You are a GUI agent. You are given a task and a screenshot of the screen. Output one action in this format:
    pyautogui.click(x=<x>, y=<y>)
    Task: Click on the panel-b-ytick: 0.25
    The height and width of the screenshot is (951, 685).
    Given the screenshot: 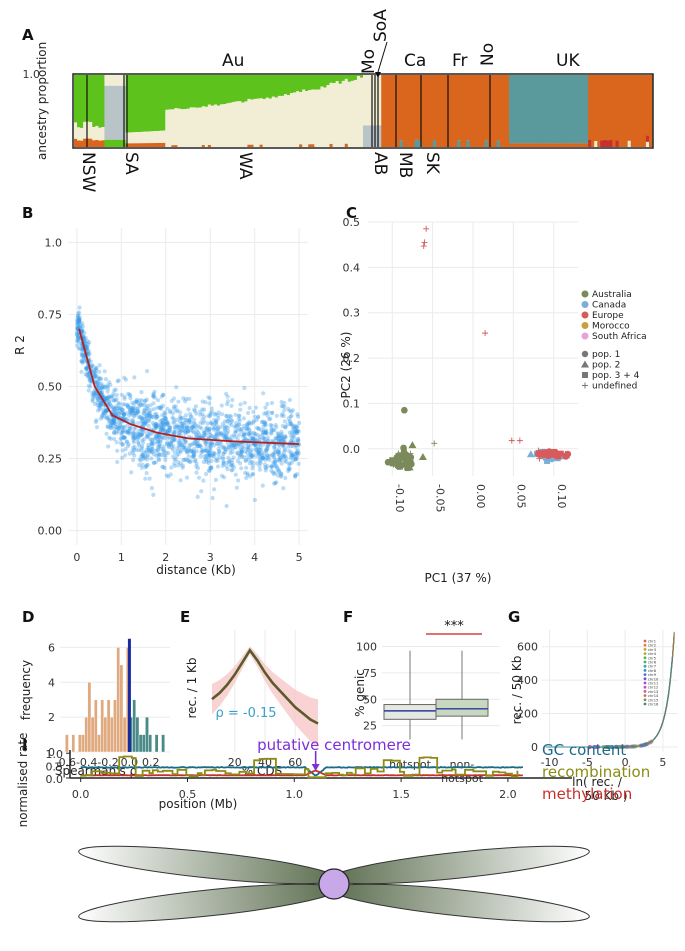 What is the action you would take?
    pyautogui.click(x=50, y=459)
    